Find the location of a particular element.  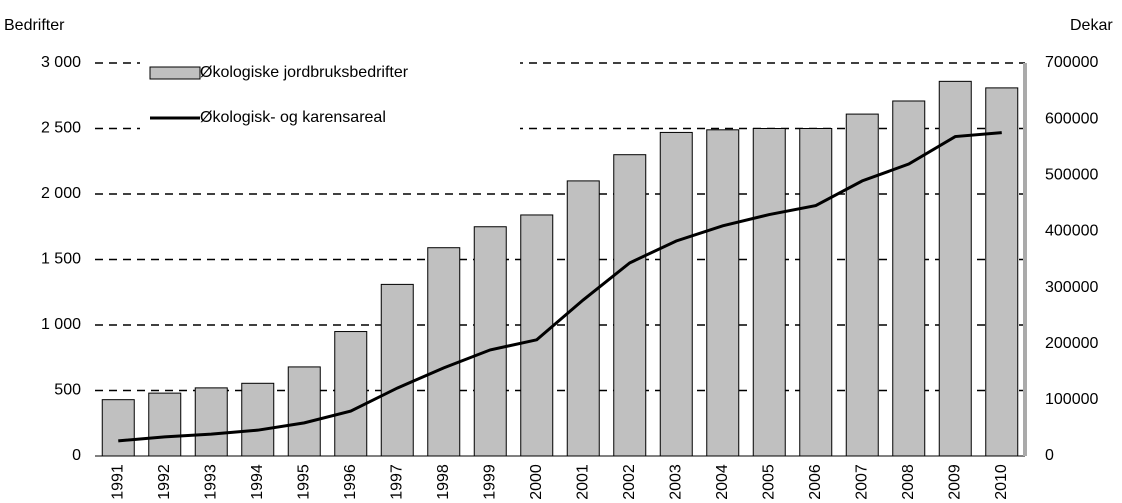

y2-tick-label: 600000 is located at coordinates (1071, 118).